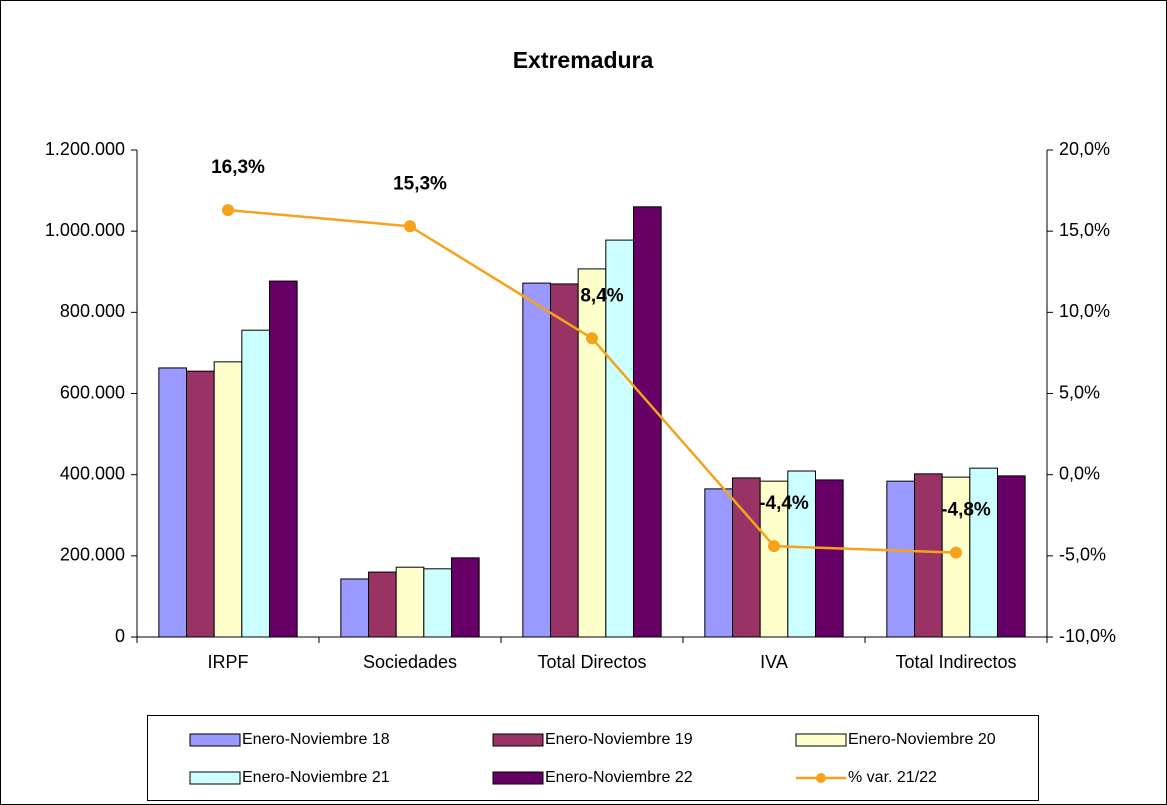 This screenshot has width=1167, height=805. What do you see at coordinates (784, 503) in the screenshot?
I see `data-label: -4,4%` at bounding box center [784, 503].